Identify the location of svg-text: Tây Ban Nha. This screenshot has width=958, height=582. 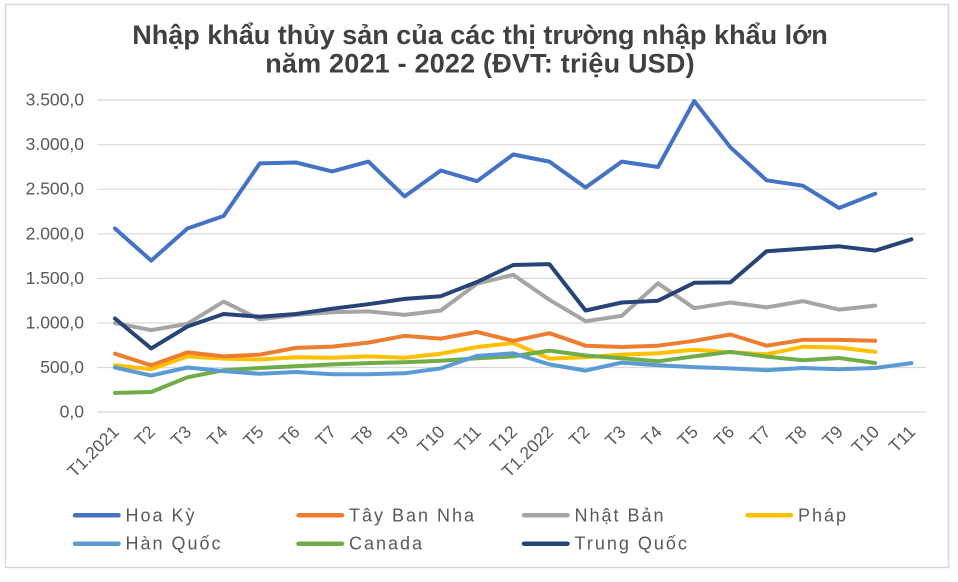
(412, 515).